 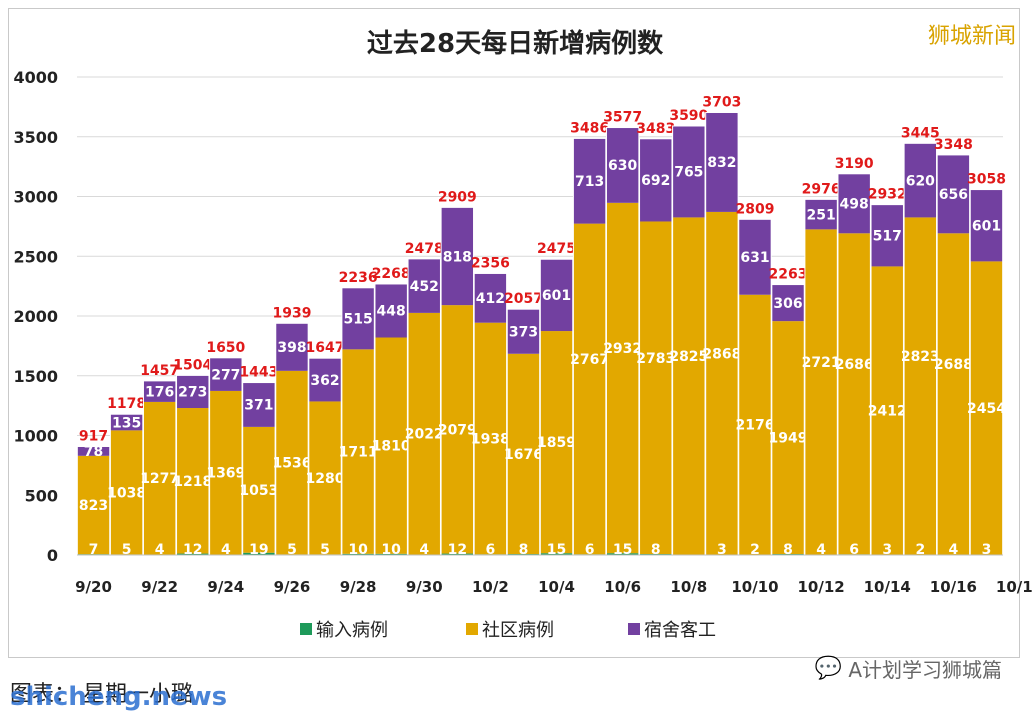 I want to click on data-label-total: 3590, so click(x=688, y=116).